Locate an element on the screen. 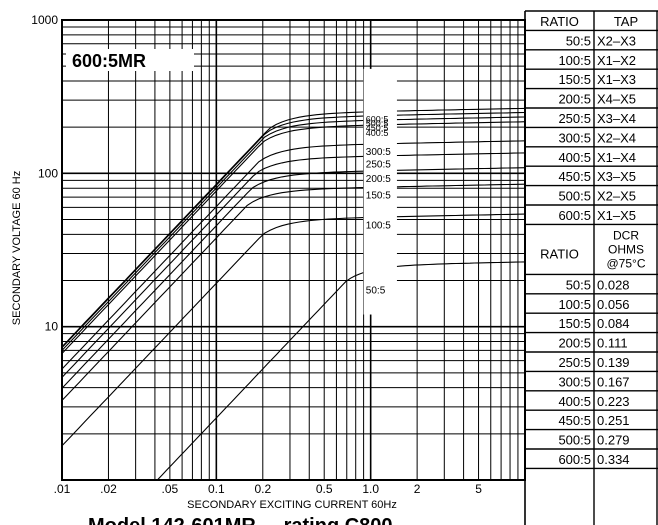 Image resolution: width=658 pixels, height=525 pixels. x-axis-label: SECONDARY EXCITING CURRENT 60Hz is located at coordinates (292, 505).